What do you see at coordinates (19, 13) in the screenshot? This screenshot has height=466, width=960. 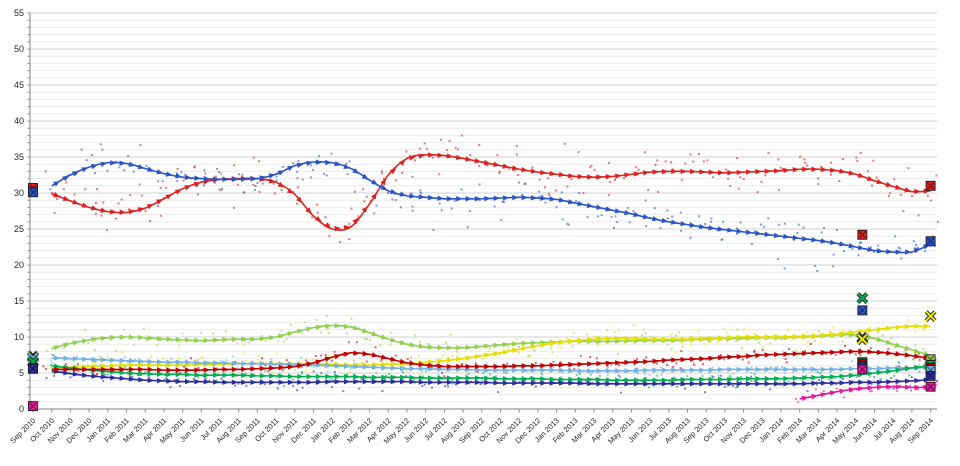 I see `y-axis-tick-label: 55` at bounding box center [19, 13].